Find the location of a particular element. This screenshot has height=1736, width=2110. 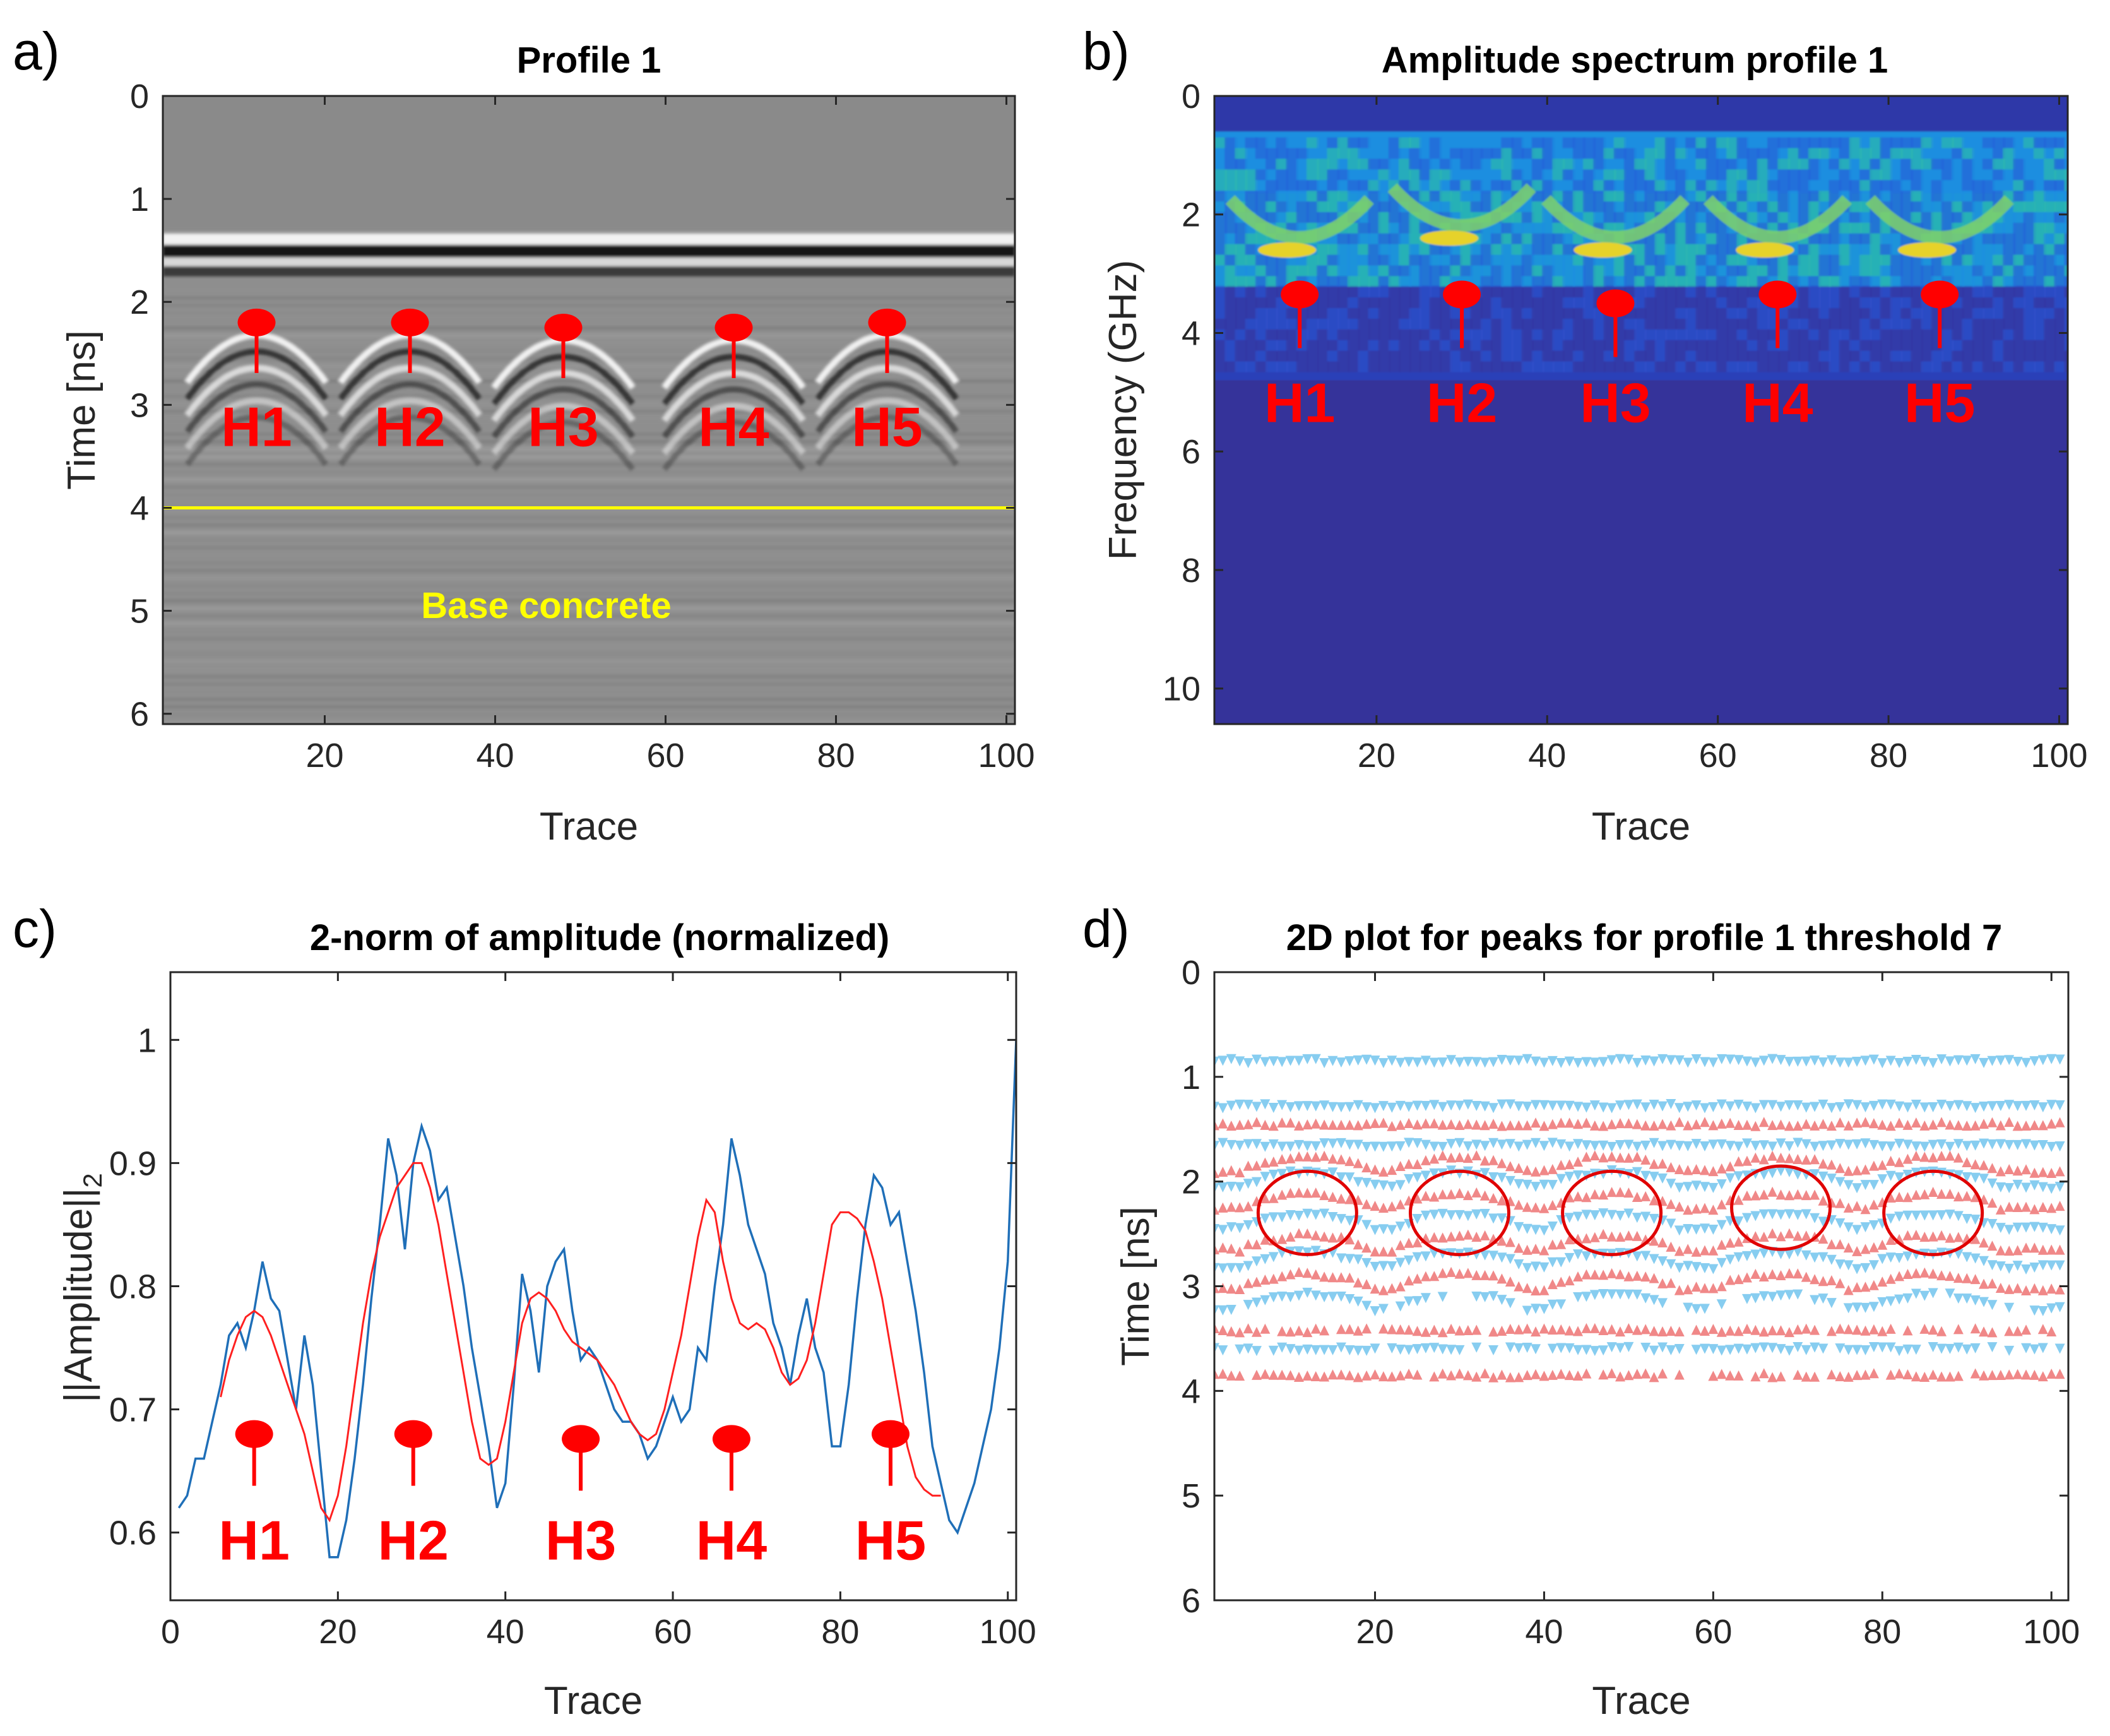

panel-c-ytick-label: 1 is located at coordinates (148, 1040).